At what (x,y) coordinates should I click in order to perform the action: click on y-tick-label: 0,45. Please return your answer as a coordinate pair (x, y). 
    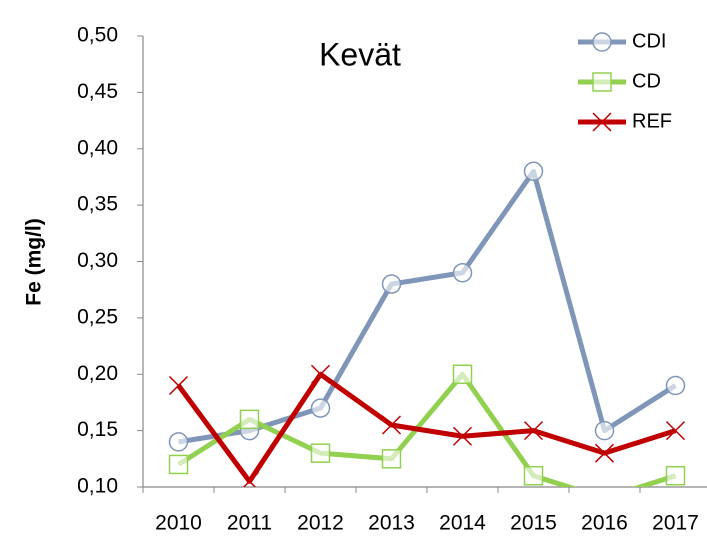
    Looking at the image, I should click on (97, 91).